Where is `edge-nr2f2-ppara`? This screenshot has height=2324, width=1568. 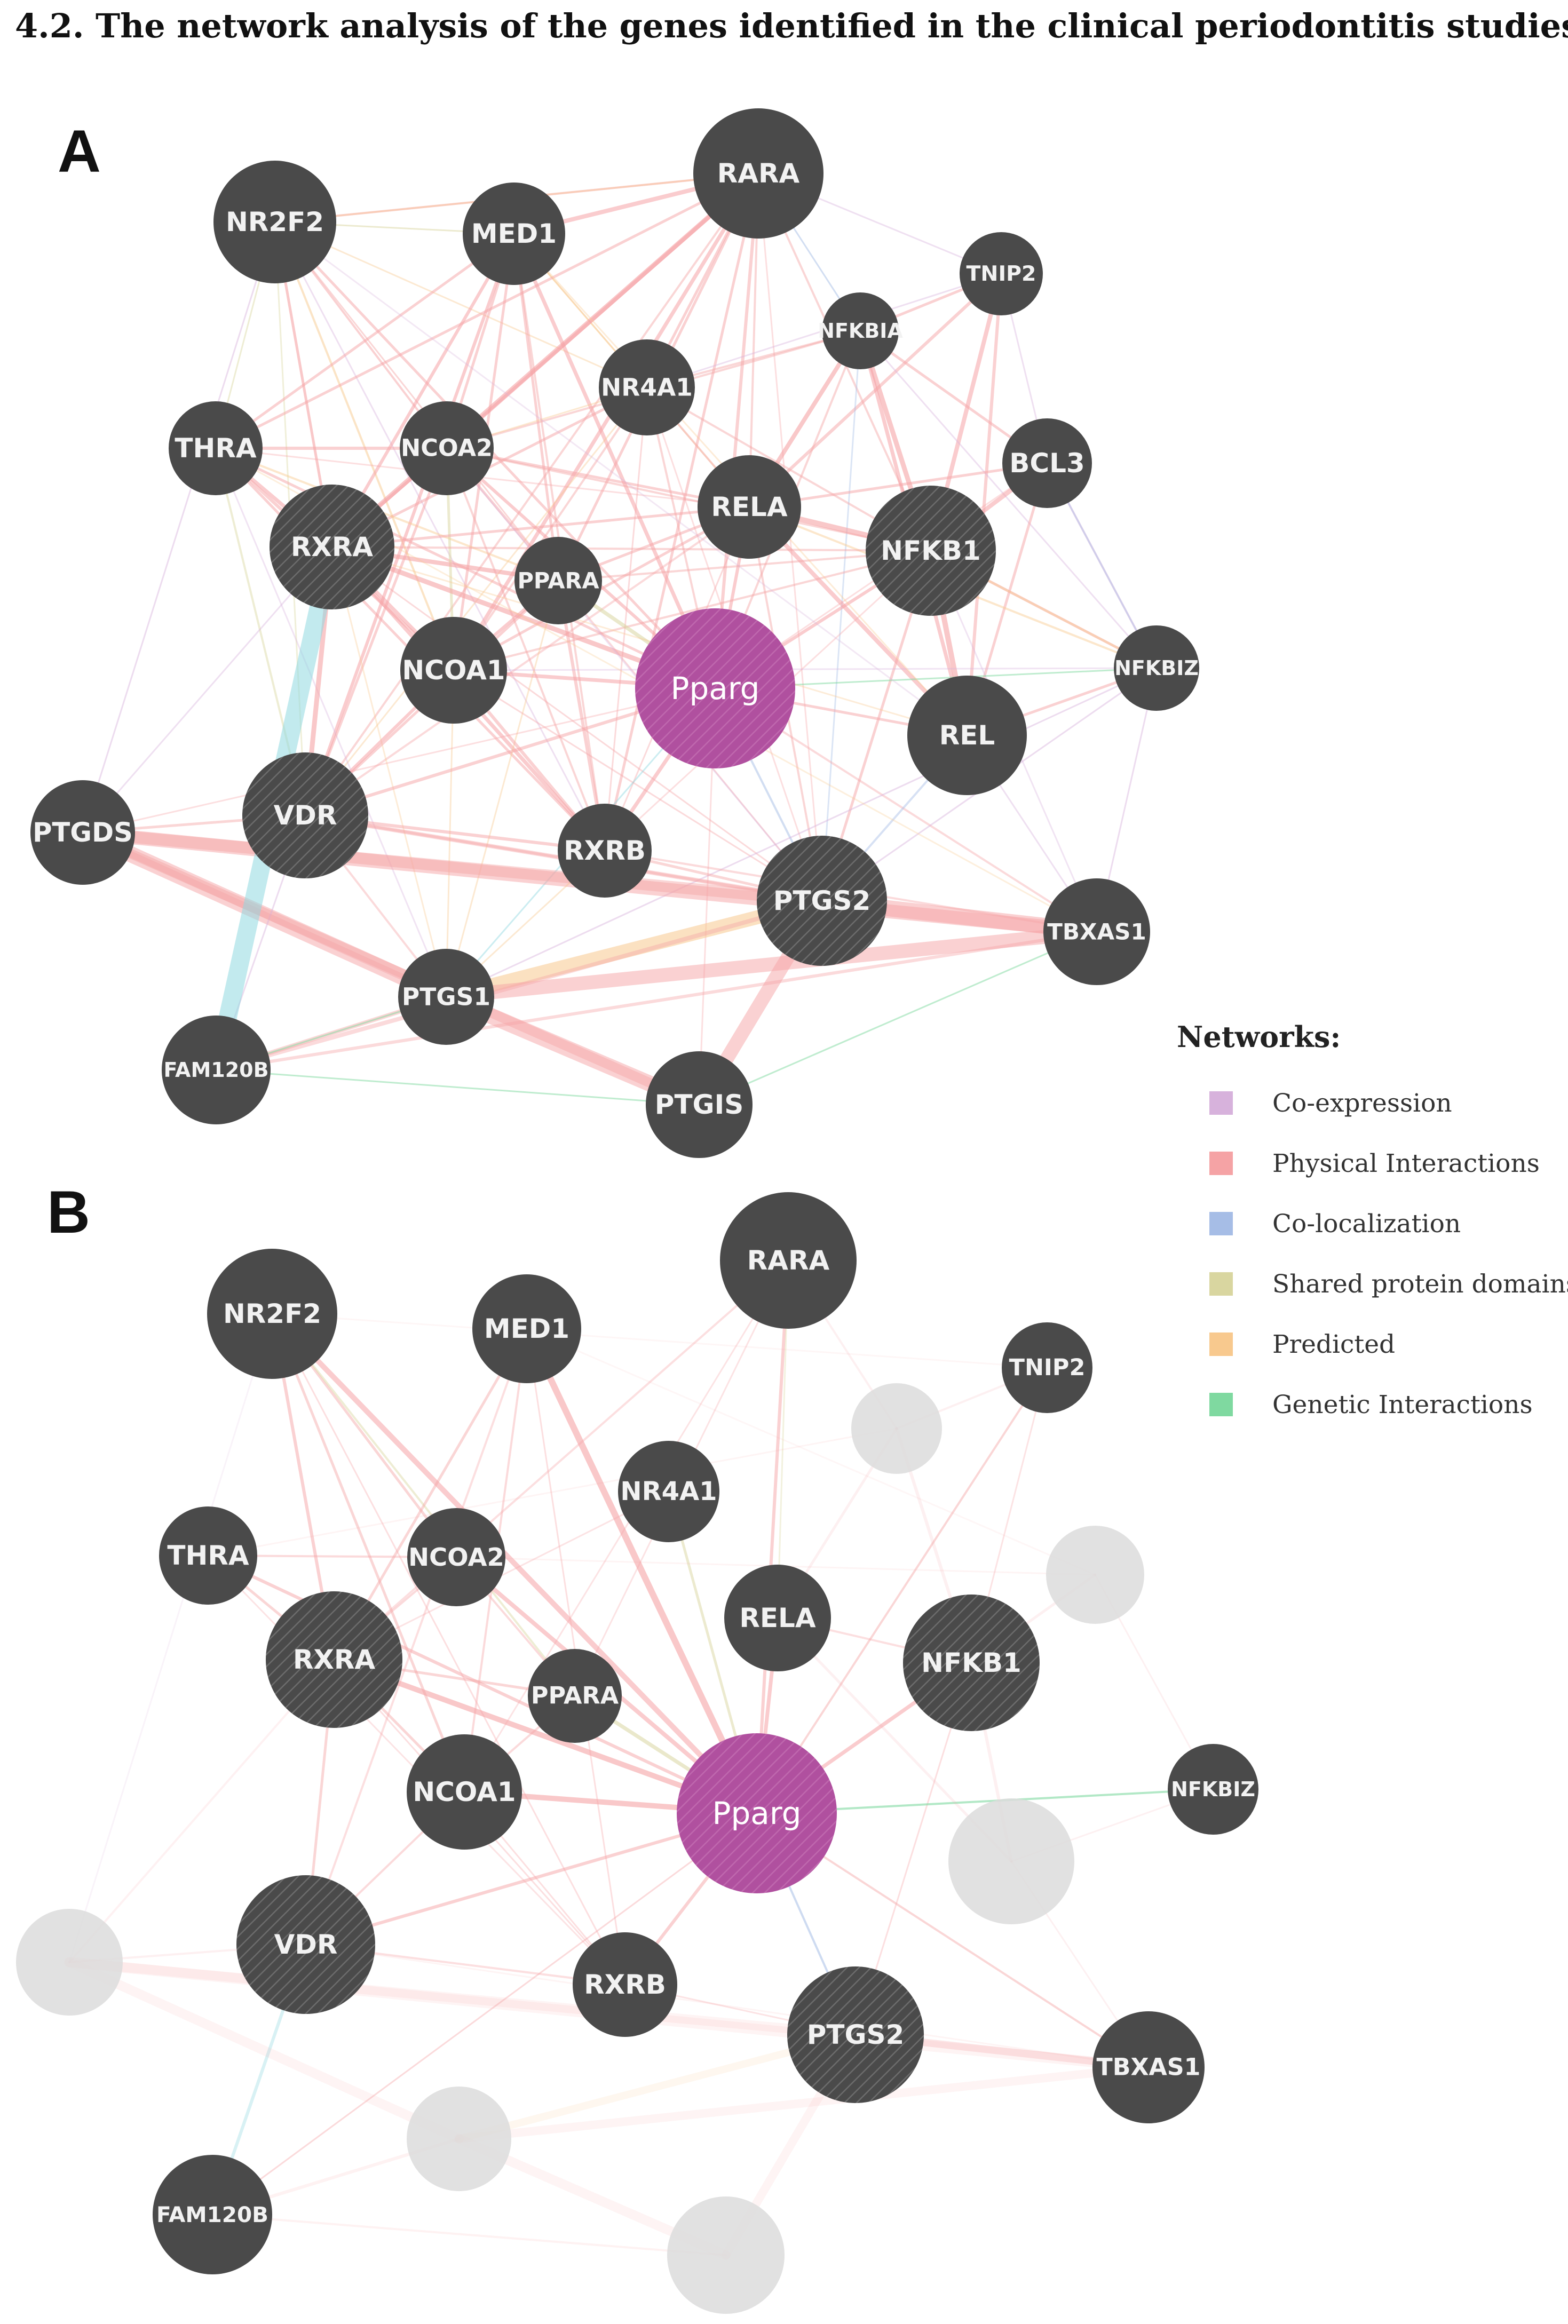 edge-nr2f2-ppara is located at coordinates (423, 1505).